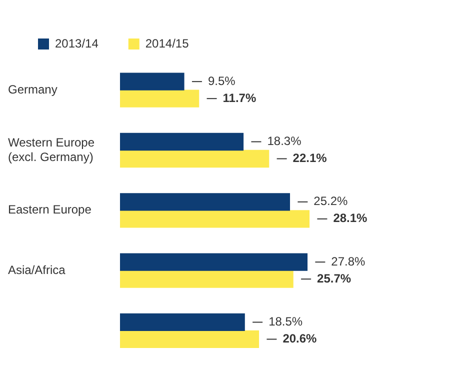 The image size is (460, 382). Describe the element at coordinates (51, 149) in the screenshot. I see `y-tick-label: Western Europe (excl. Germany)` at that location.